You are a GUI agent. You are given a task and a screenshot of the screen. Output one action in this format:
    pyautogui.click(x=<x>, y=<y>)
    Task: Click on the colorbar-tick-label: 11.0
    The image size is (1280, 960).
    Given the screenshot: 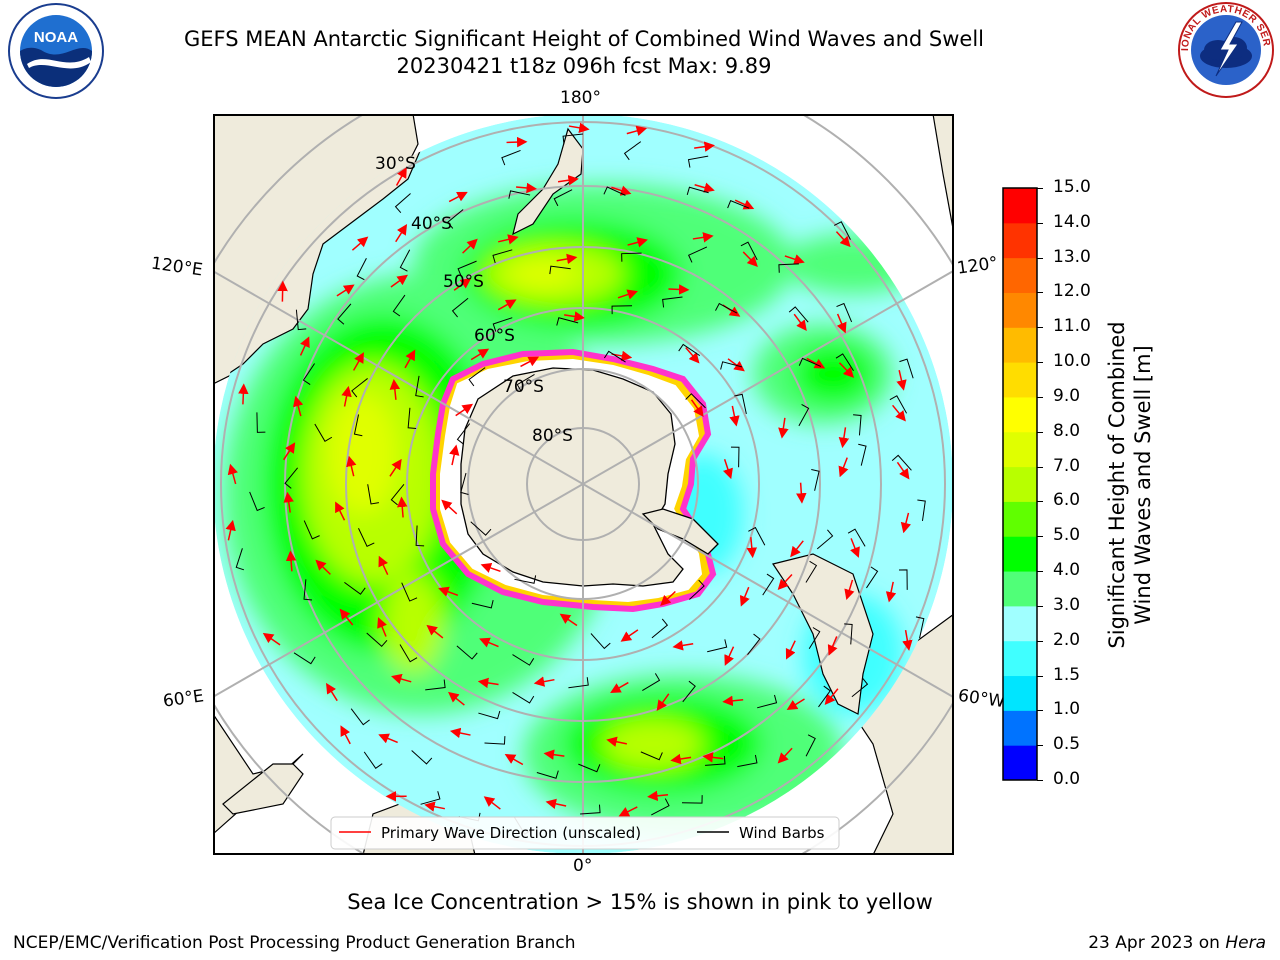 What is the action you would take?
    pyautogui.click(x=1072, y=326)
    